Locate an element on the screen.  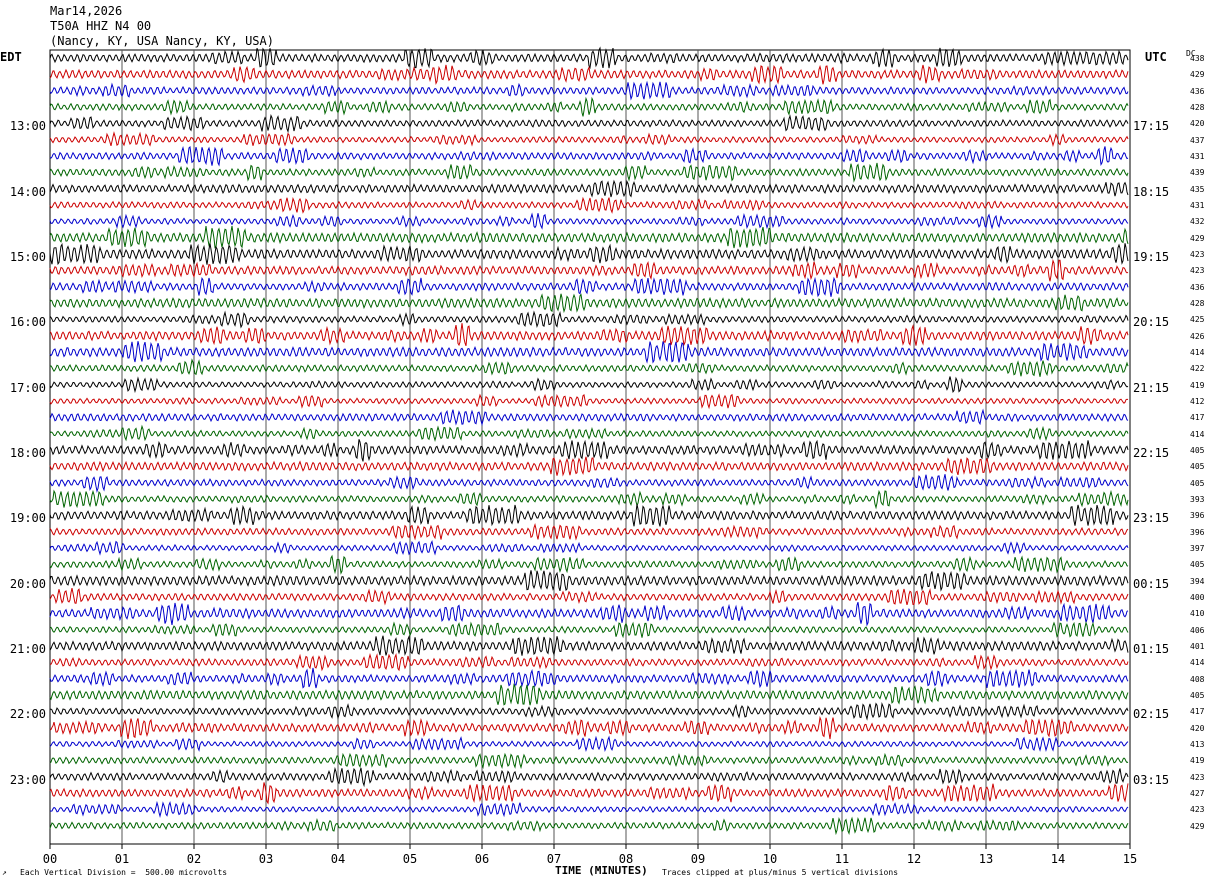
x-tick-label: 14 is located at coordinates (1058, 859).